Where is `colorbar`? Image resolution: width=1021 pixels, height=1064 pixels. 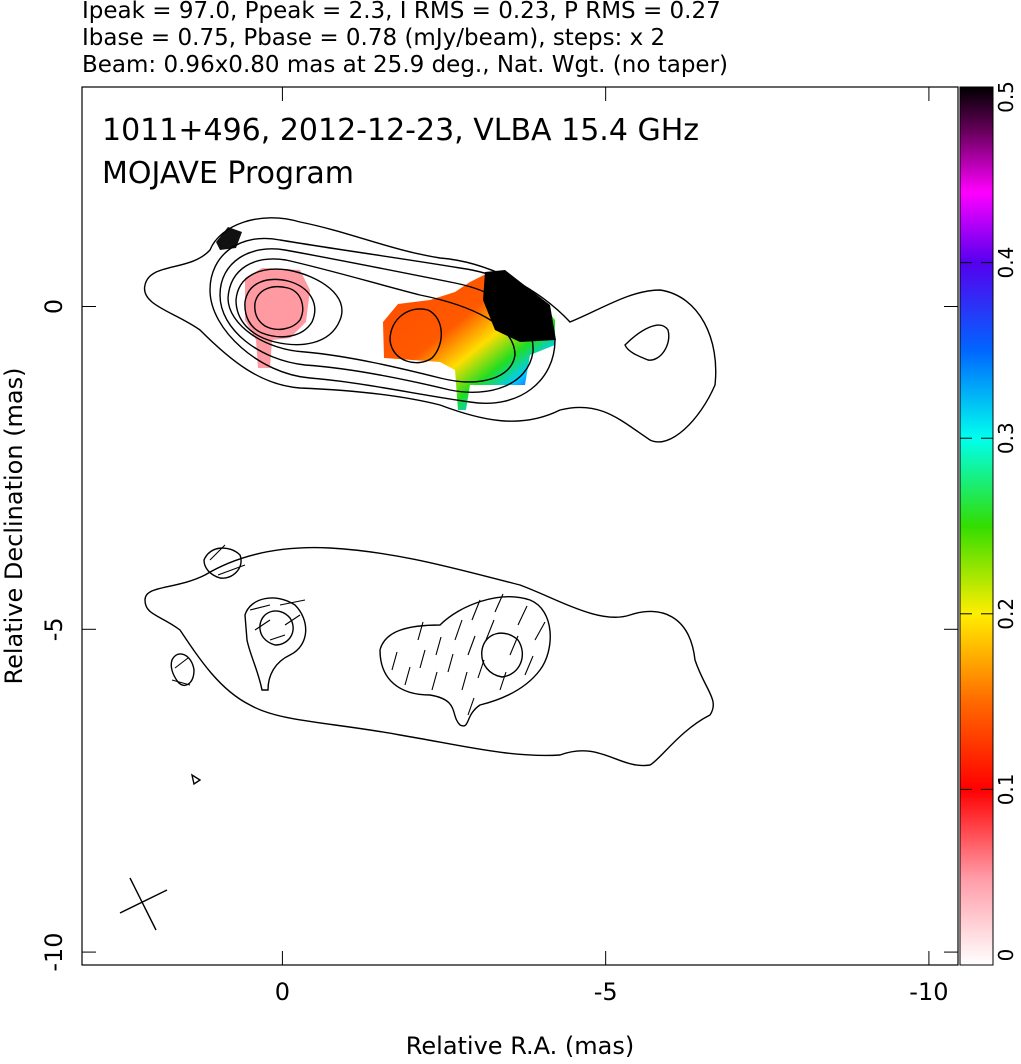 colorbar is located at coordinates (976, 526).